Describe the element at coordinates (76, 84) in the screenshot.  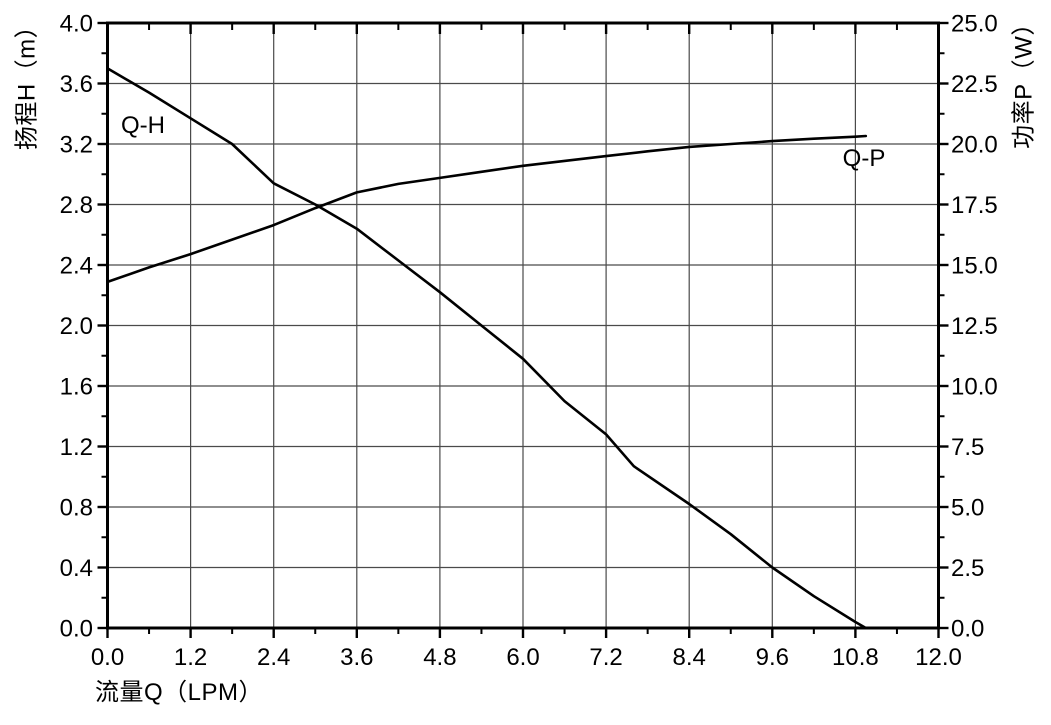
I see `y-left-tick-label: 3.6` at that location.